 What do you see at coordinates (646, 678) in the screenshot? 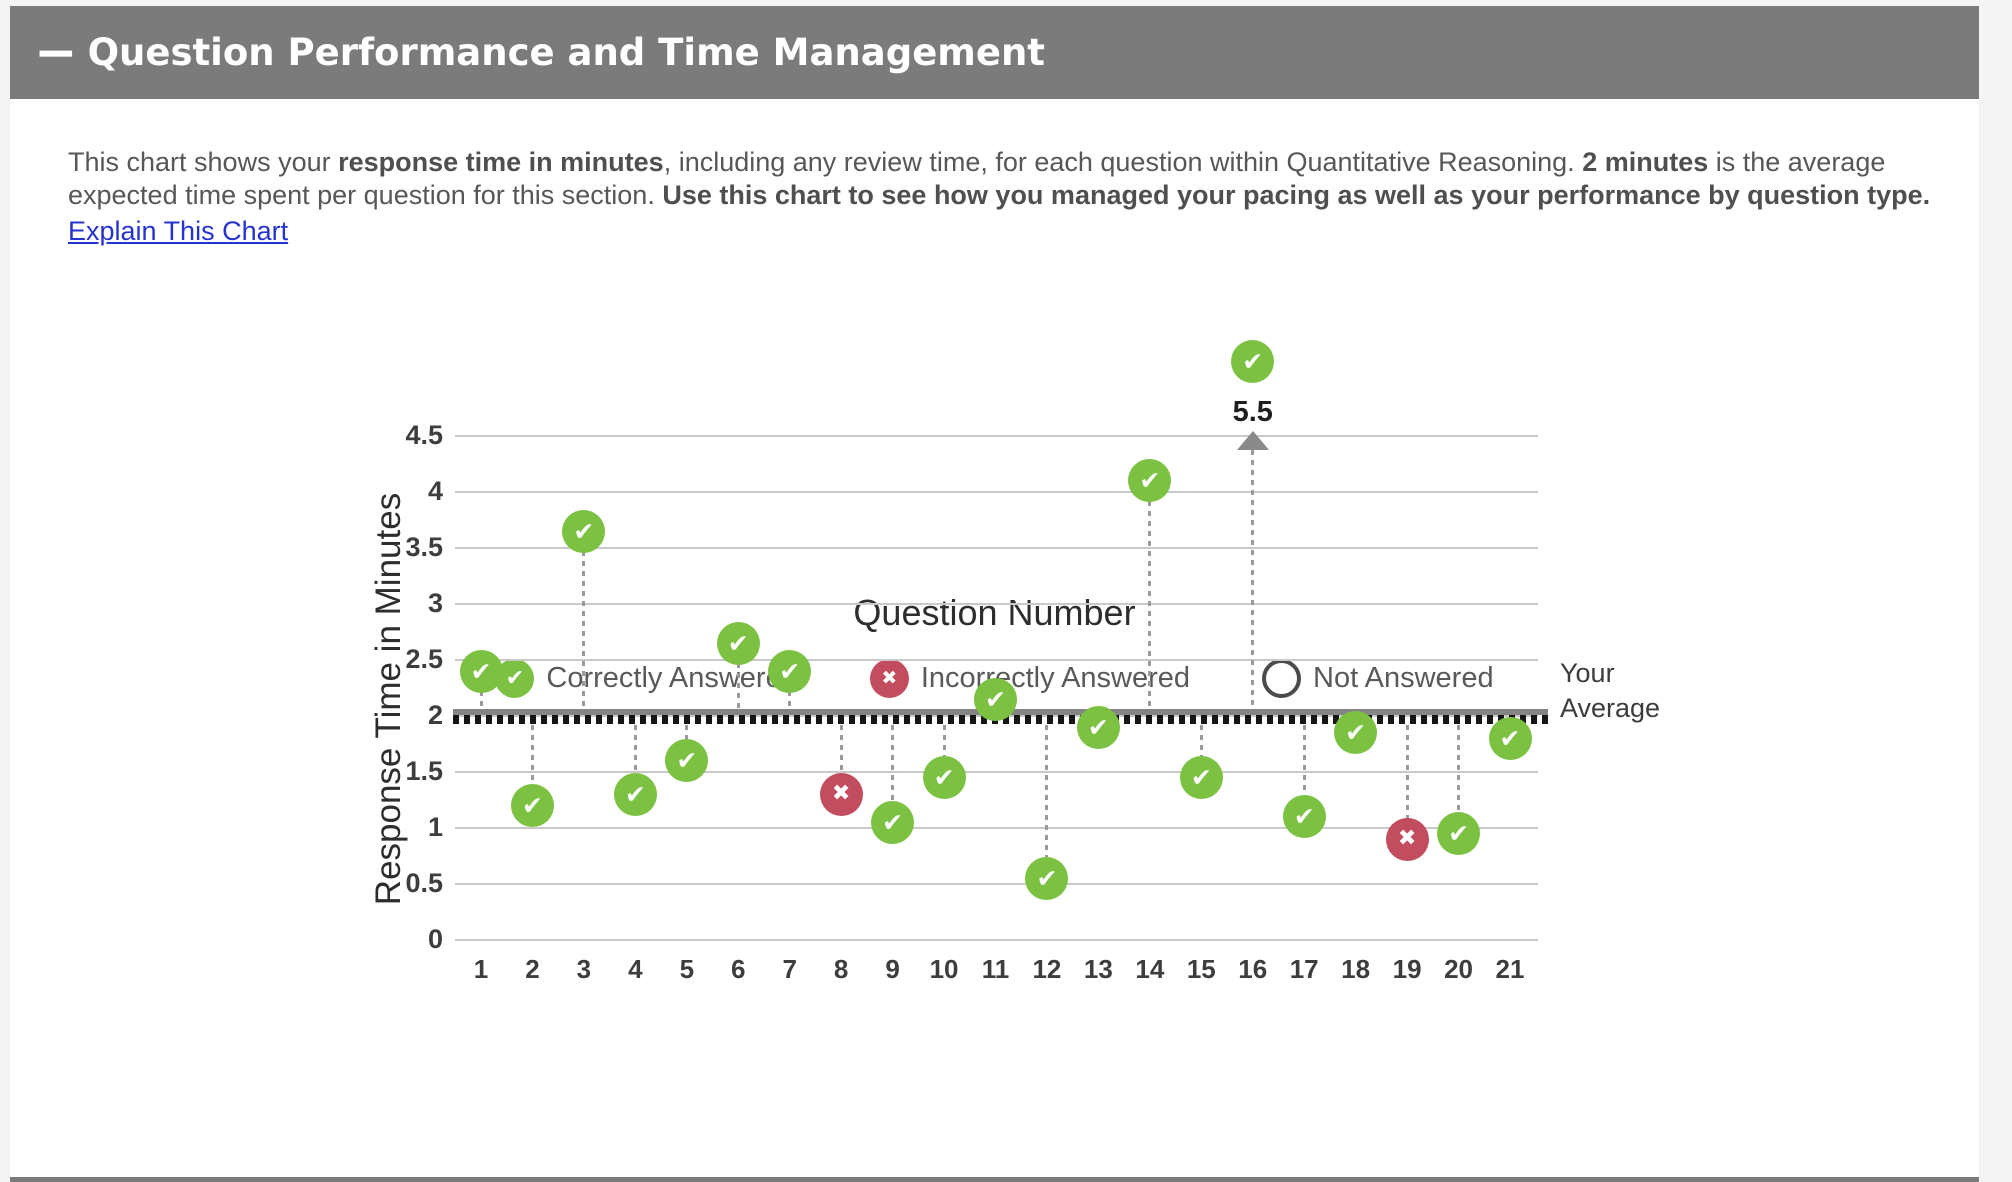
I see `legend-item-correct: ✔ Correctly Answered` at bounding box center [646, 678].